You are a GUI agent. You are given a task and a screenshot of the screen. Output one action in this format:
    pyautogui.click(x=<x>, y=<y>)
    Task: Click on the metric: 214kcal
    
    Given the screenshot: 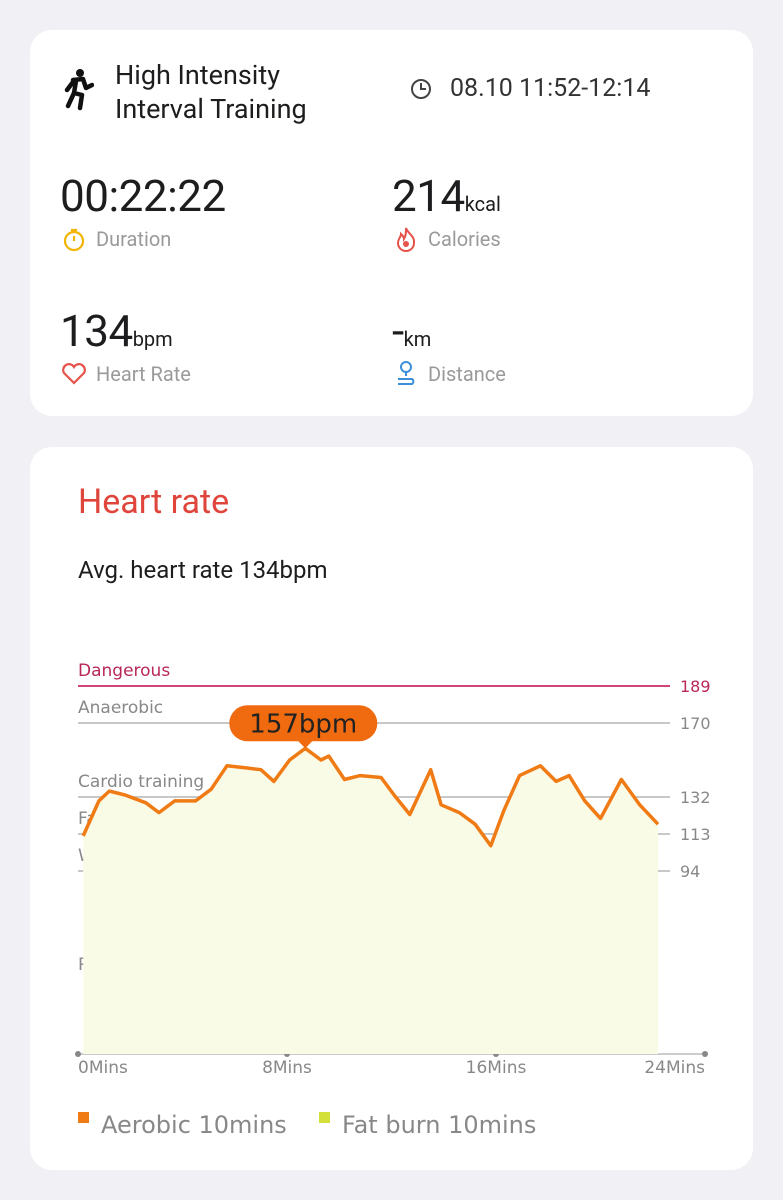 What is the action you would take?
    pyautogui.click(x=446, y=196)
    